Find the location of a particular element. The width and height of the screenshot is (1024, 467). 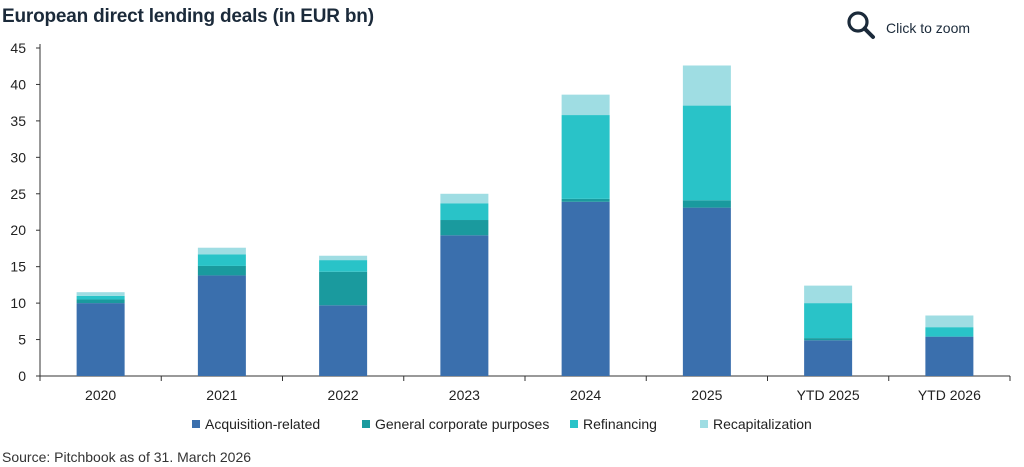

y-tick-label: 30 is located at coordinates (18, 157).